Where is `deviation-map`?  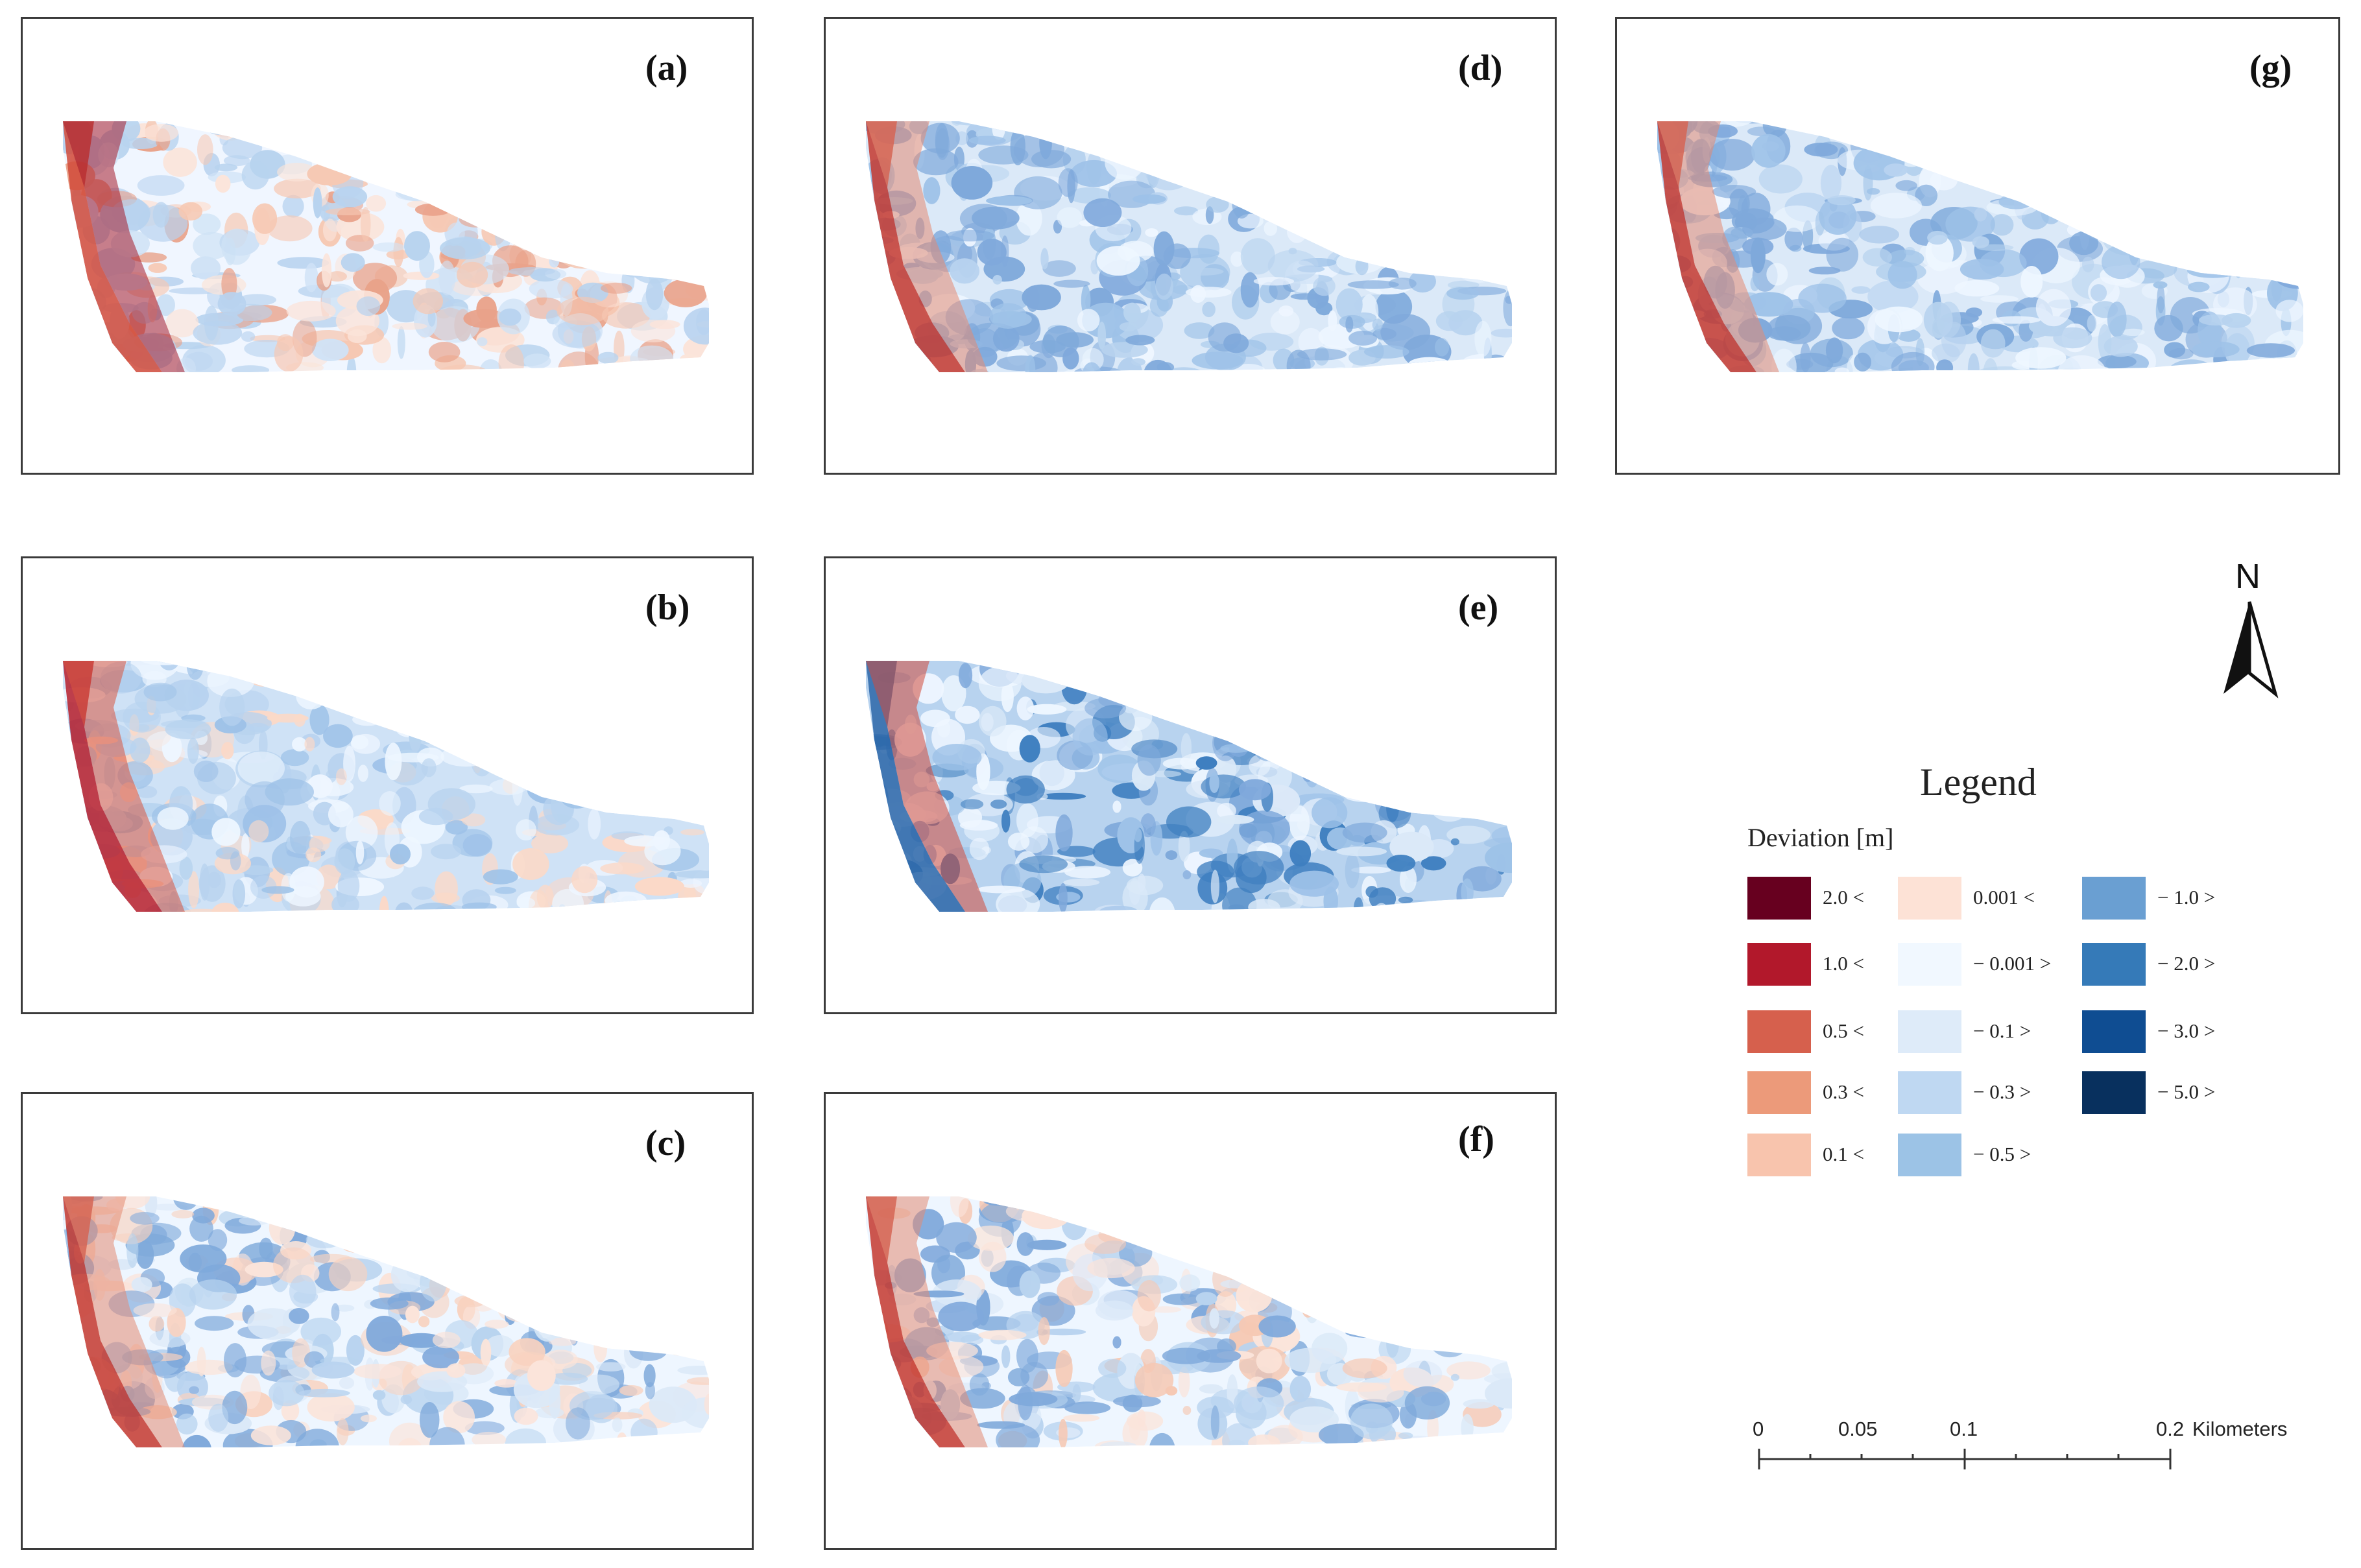 deviation-map is located at coordinates (1189, 246).